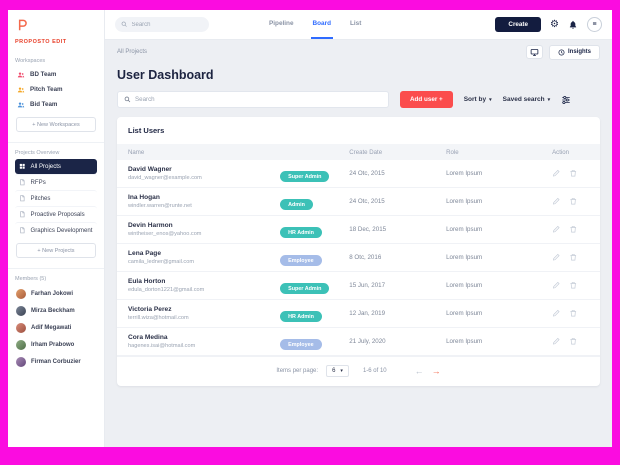  Describe the element at coordinates (53, 310) in the screenshot. I see `member-name: Mirza Beckham` at that location.